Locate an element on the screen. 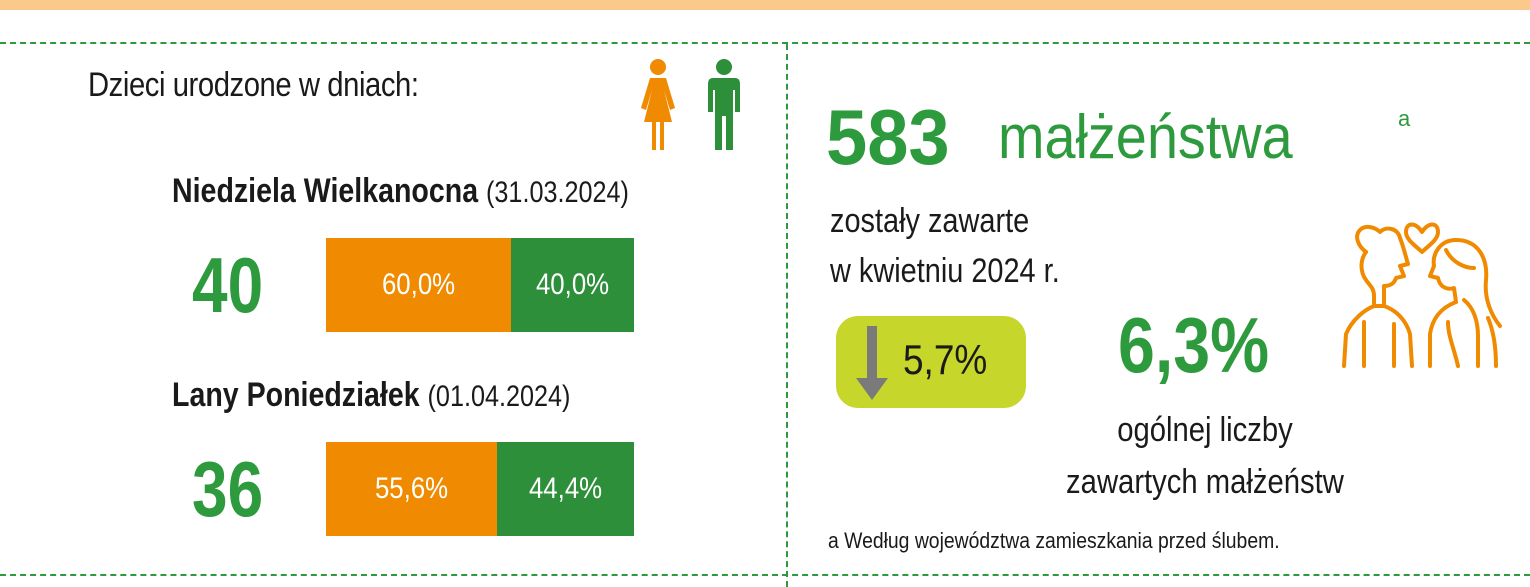  gender-bar: 55,6% 44,4% is located at coordinates (480, 489).